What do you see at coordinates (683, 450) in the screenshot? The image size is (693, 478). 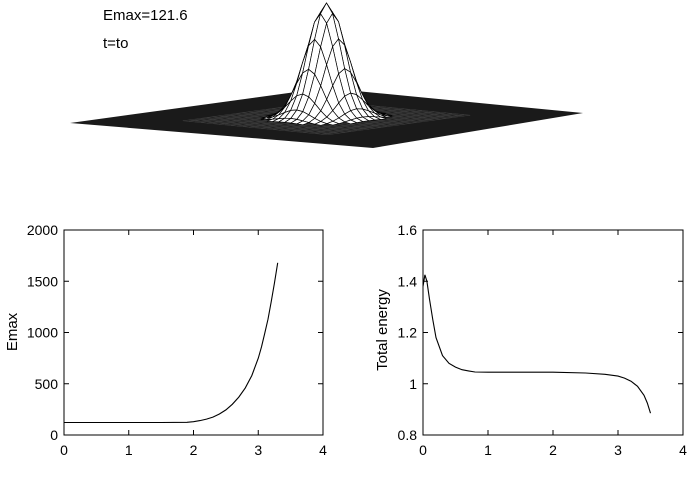 I see `chart-total-energy-xtick-label: 4` at bounding box center [683, 450].